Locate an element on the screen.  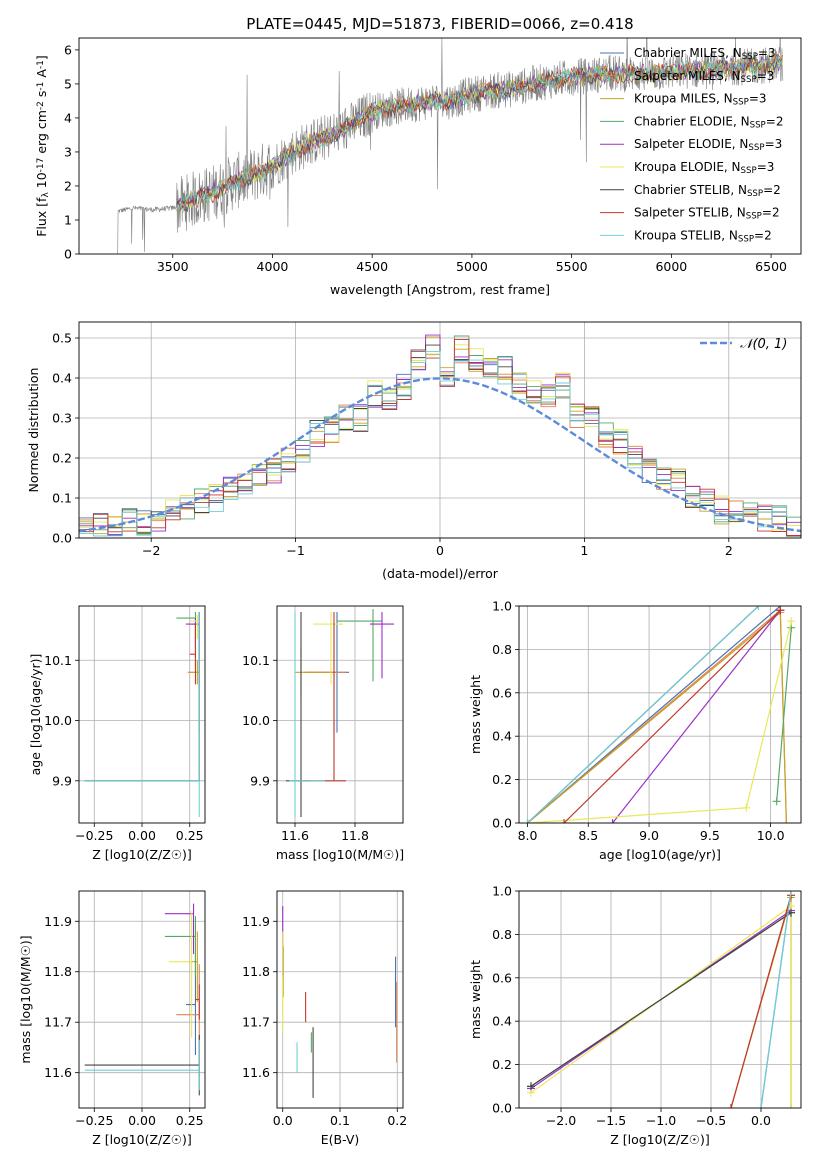
x-tick-label: −1.5 is located at coordinates (611, 1120).